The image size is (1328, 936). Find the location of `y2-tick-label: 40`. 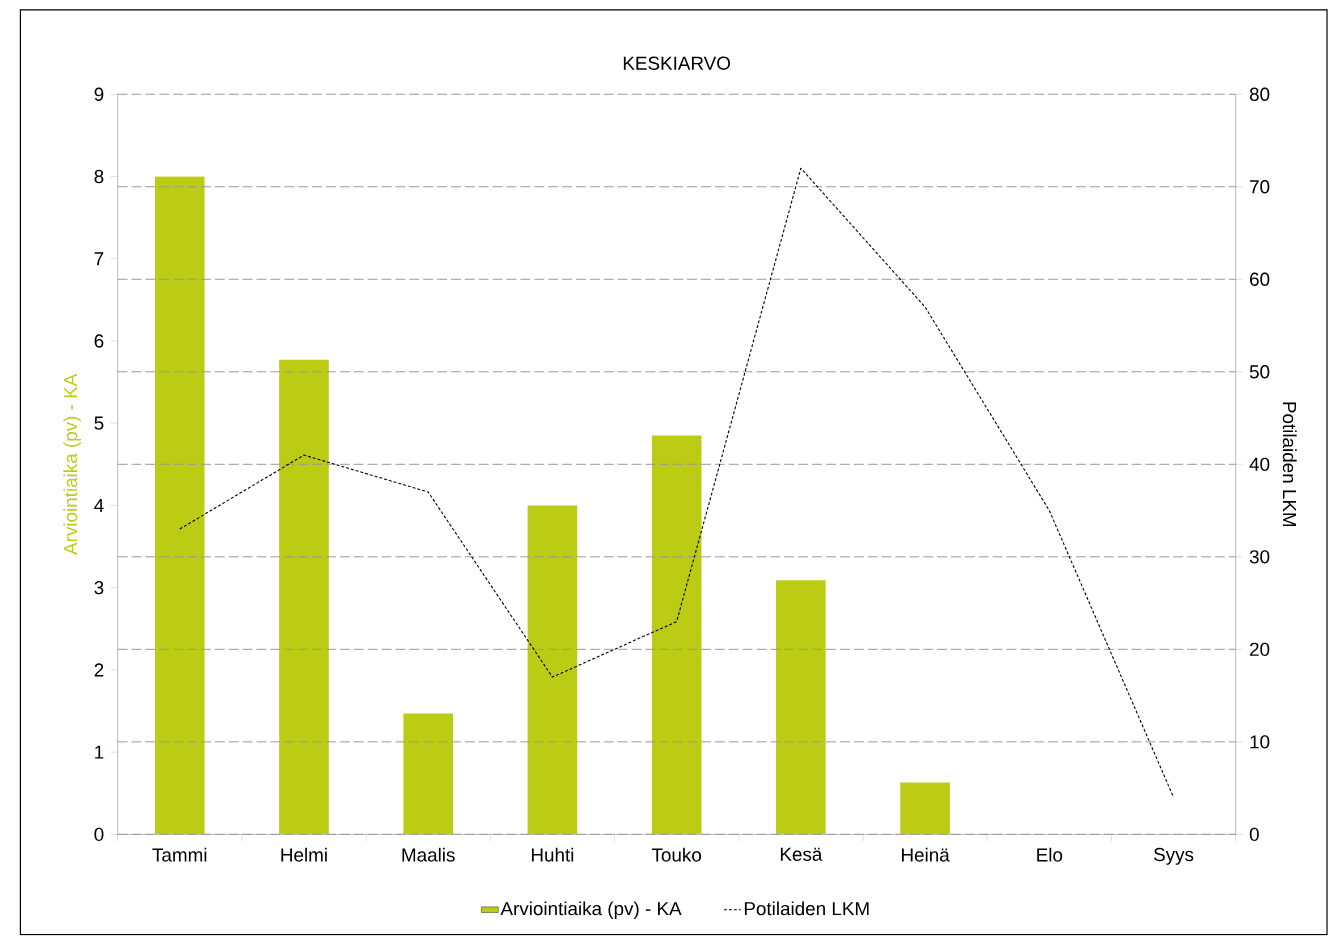

y2-tick-label: 40 is located at coordinates (1259, 464).